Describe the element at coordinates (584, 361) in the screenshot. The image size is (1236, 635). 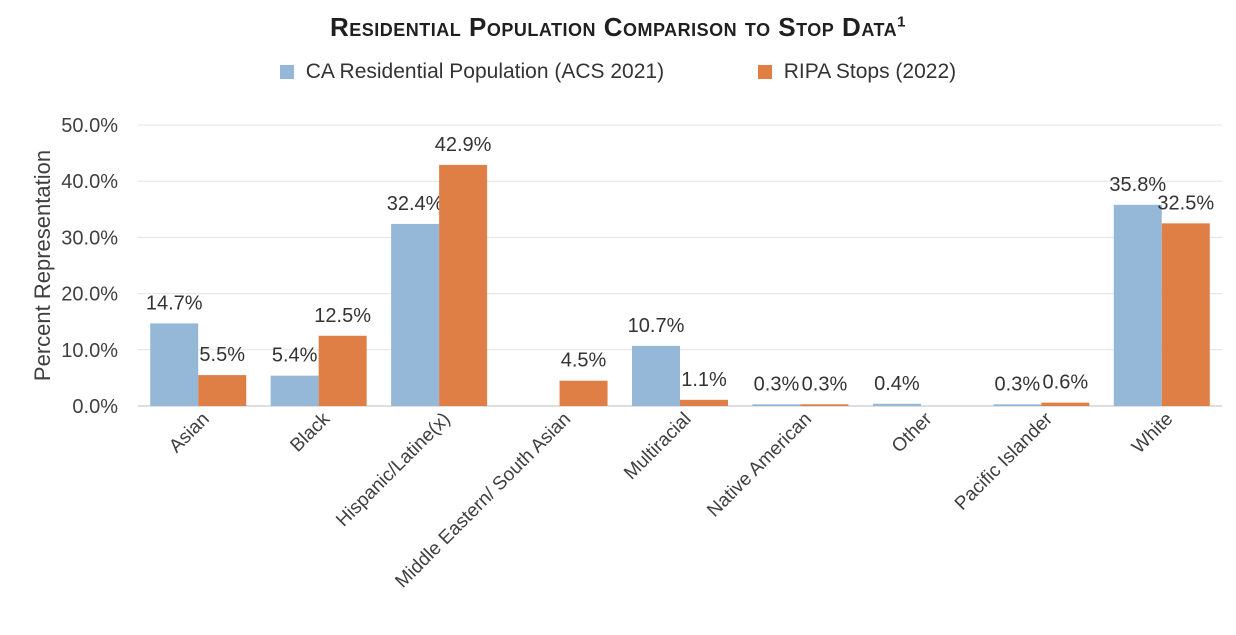
I see `data-label-ripa-3: 4.5%` at that location.